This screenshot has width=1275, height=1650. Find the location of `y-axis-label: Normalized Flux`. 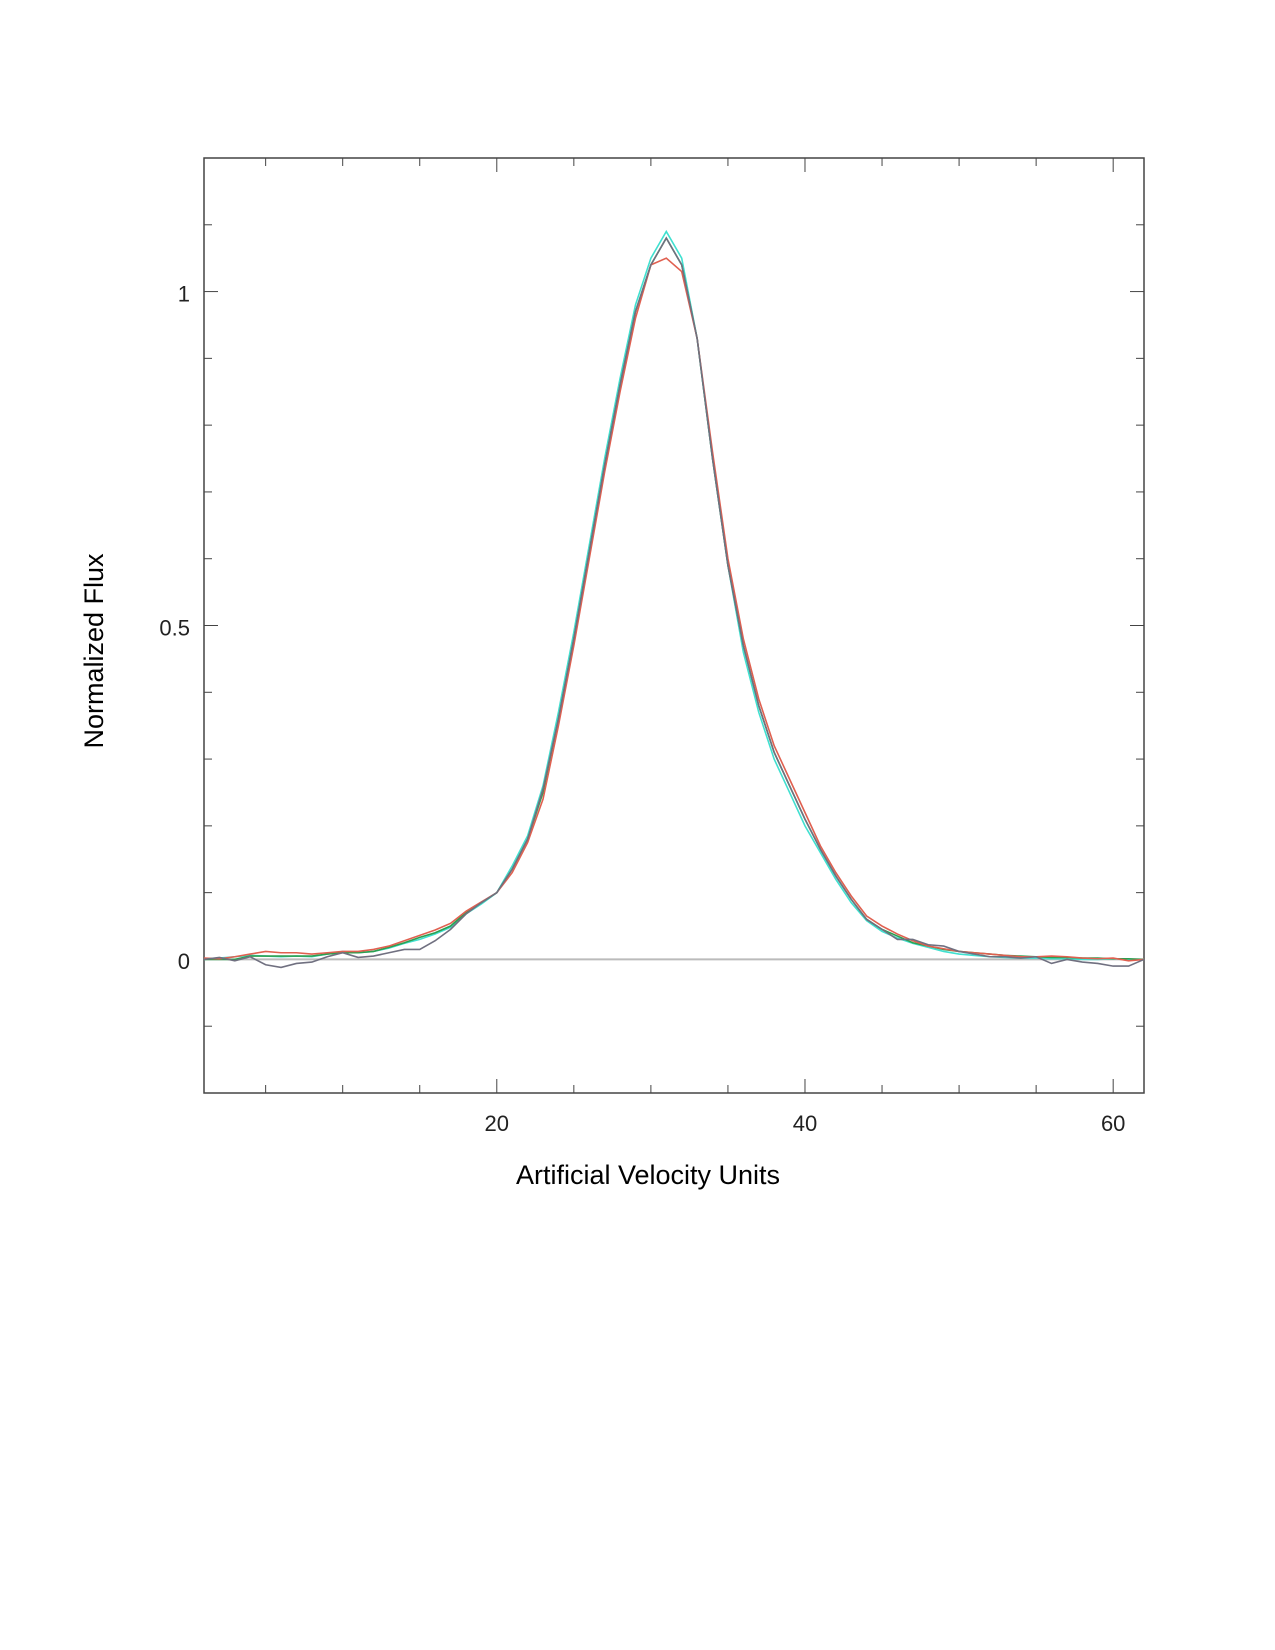

y-axis-label: Normalized Flux is located at coordinates (94, 651).